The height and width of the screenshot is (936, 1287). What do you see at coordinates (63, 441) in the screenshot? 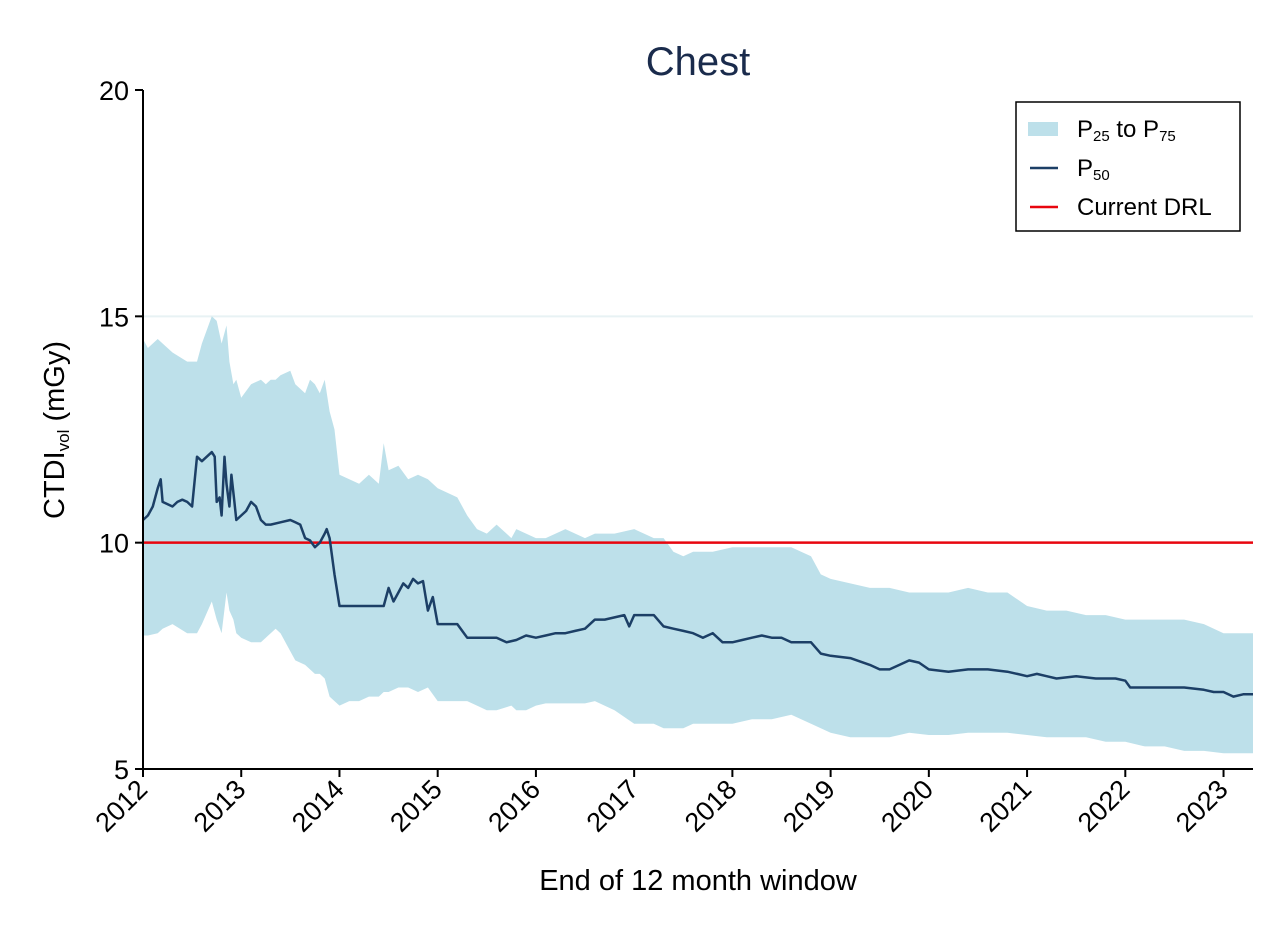
I see `y-axis-label-sub: vol` at bounding box center [63, 441].